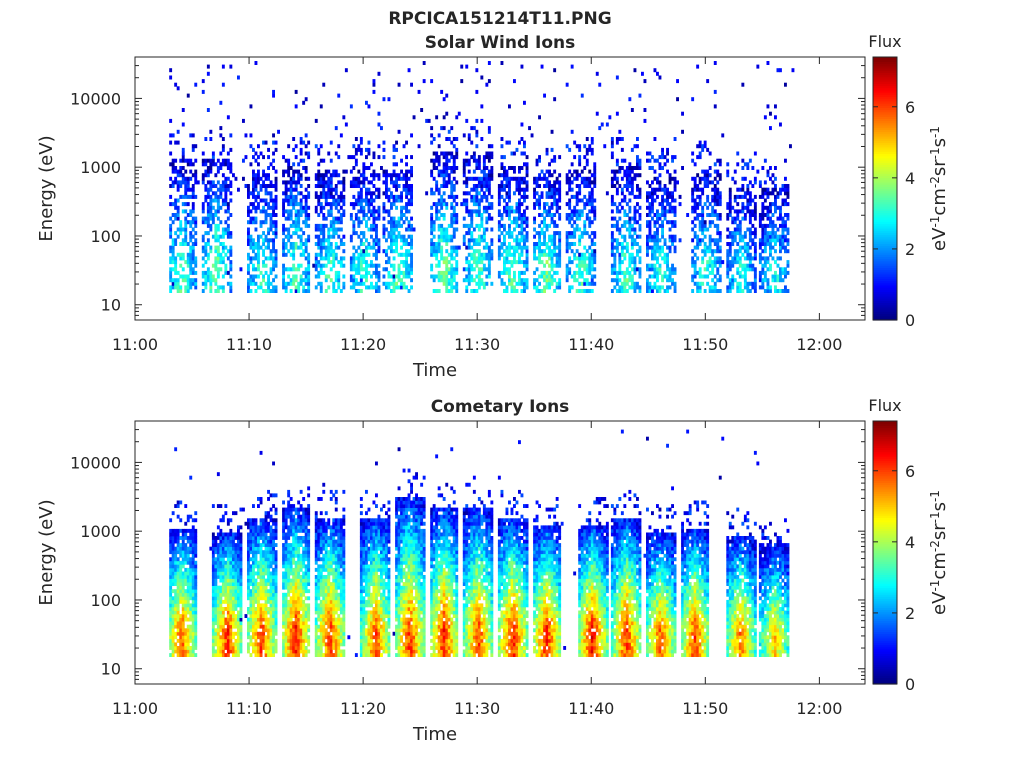  Describe the element at coordinates (500, 43) in the screenshot. I see `panel-title: Solar Wind Ions` at that location.